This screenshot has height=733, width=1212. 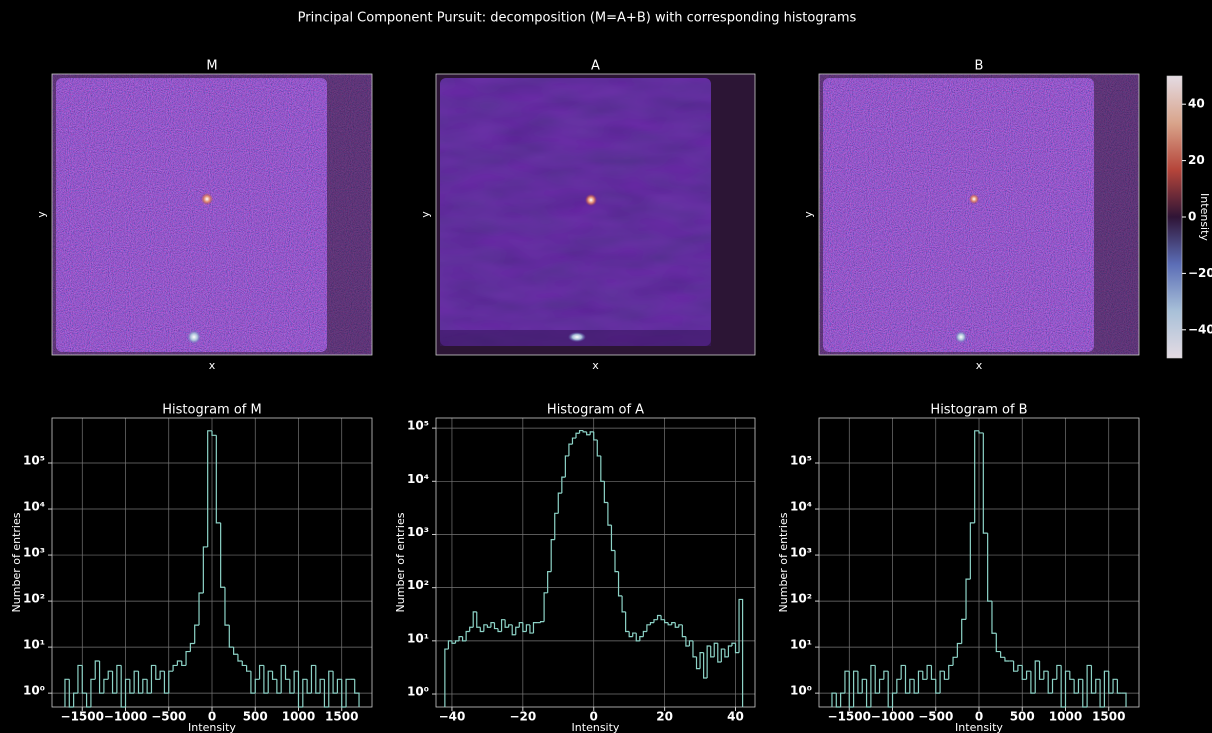 What do you see at coordinates (125, 717) in the screenshot?
I see `x-tick-label: −1000` at bounding box center [125, 717].